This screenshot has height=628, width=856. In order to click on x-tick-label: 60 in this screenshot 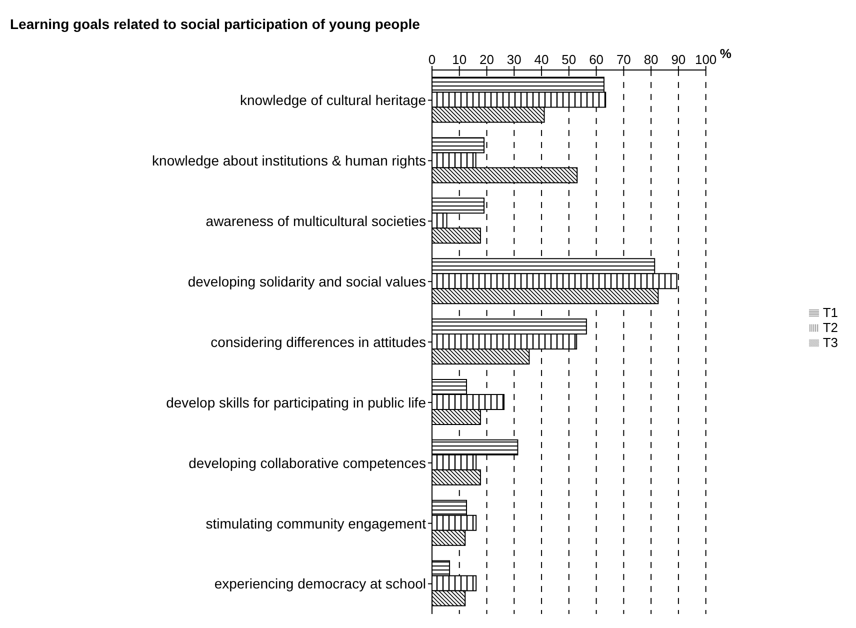, I will do `click(596, 59)`.